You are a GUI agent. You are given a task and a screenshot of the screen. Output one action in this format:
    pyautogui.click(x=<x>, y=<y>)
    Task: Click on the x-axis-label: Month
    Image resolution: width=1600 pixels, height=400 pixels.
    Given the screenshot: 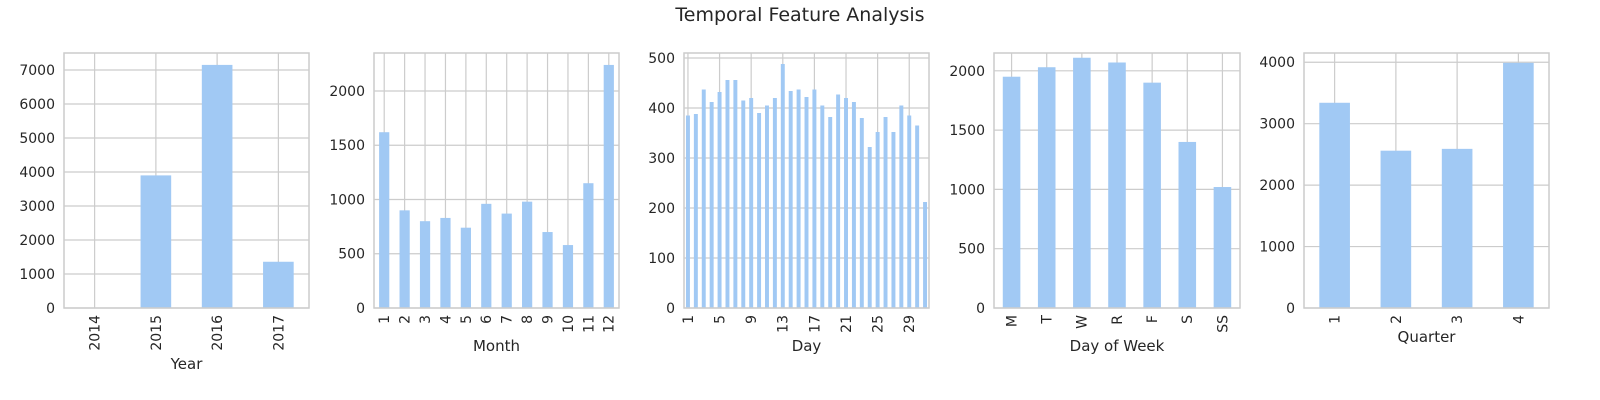 What is the action you would take?
    pyautogui.click(x=496, y=346)
    